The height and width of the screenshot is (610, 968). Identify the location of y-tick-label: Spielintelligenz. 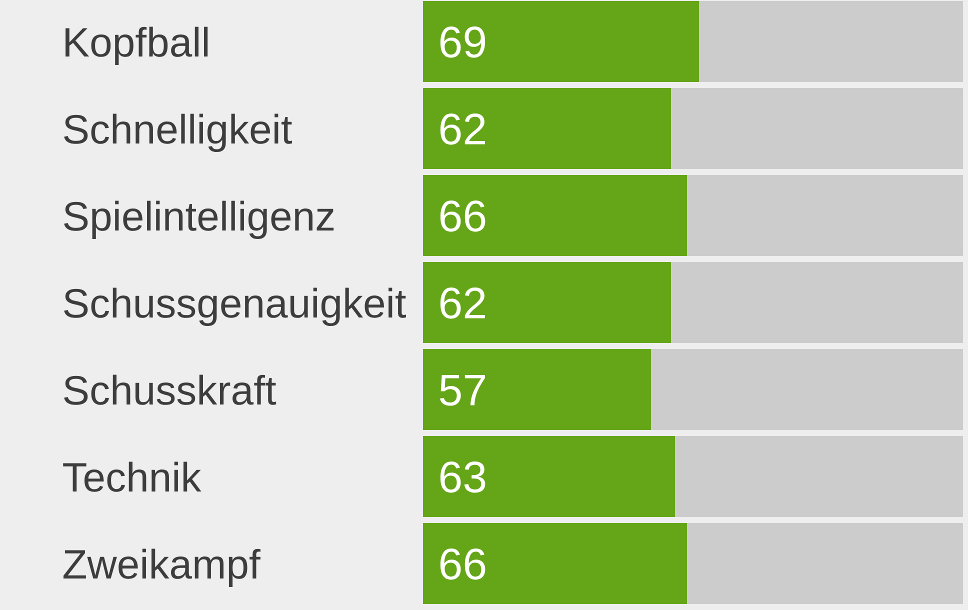
(199, 220).